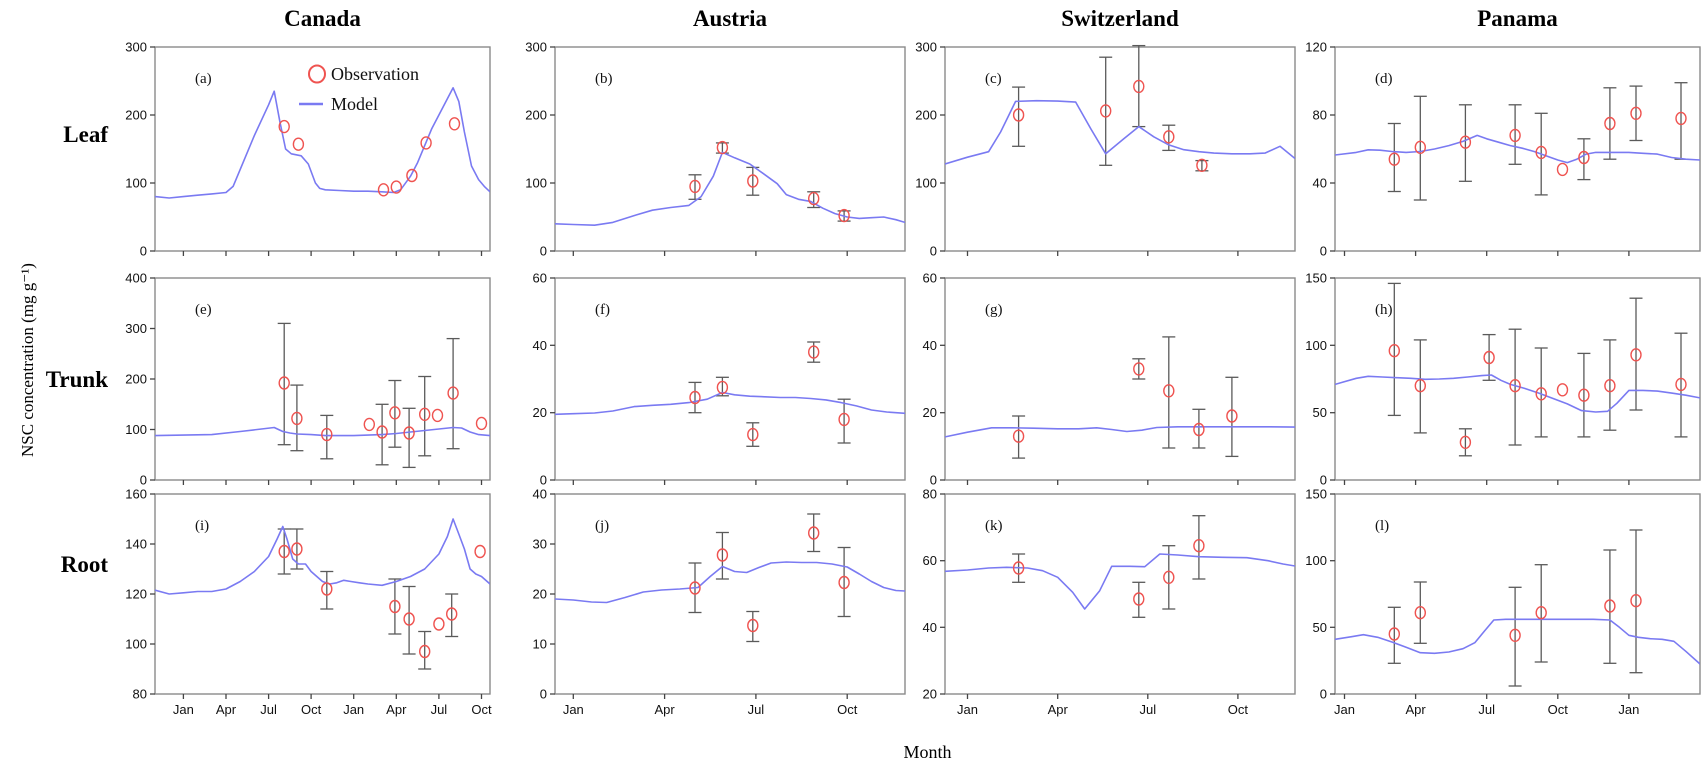 Image resolution: width=1708 pixels, height=778 pixels. What do you see at coordinates (359, 89) in the screenshot?
I see `legend: Observation Model` at bounding box center [359, 89].